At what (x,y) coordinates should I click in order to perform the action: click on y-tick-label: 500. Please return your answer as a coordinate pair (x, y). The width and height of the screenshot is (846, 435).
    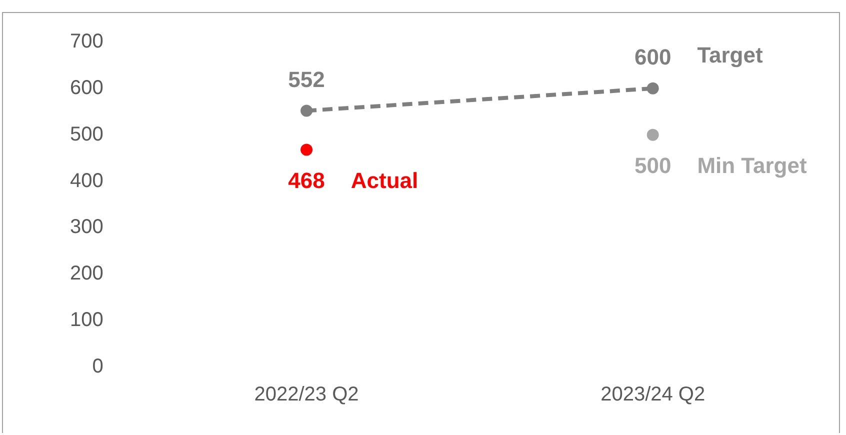
    Looking at the image, I should click on (87, 134).